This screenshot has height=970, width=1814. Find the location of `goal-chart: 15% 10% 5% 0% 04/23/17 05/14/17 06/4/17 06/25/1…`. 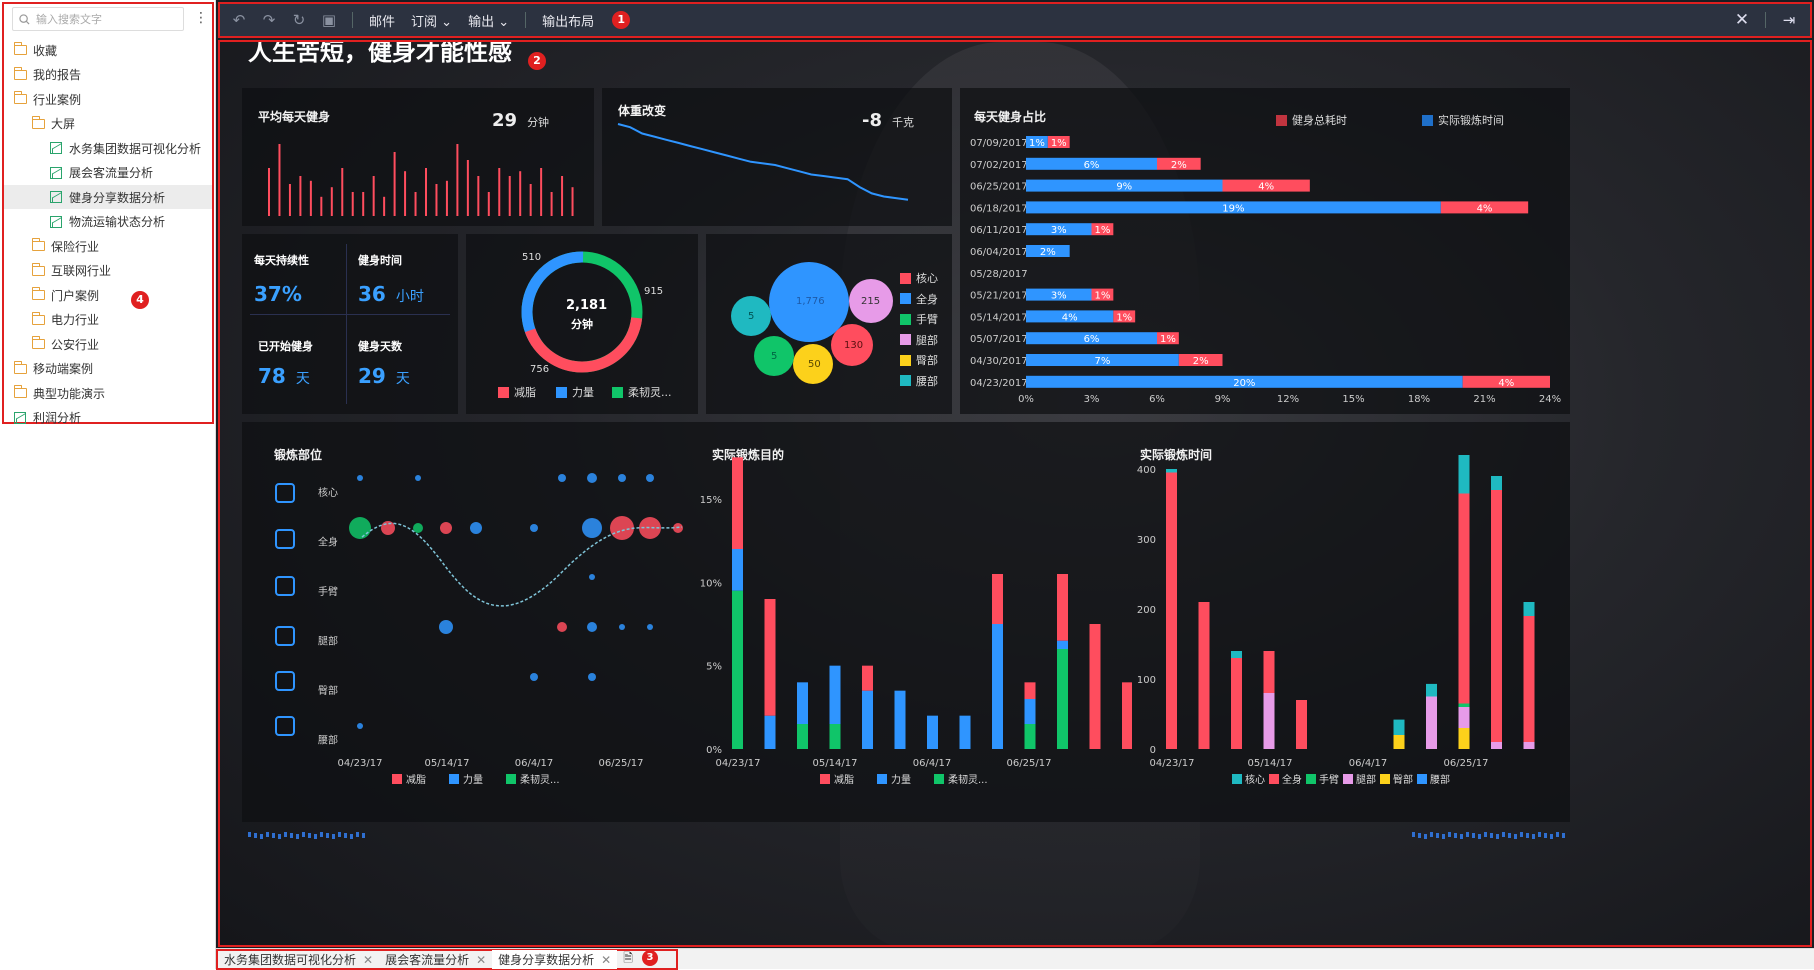

goal-chart: 15% 10% 5% 0% 04/23/17 05/14/17 06/4/17 06/25/1… is located at coordinates (916, 621).